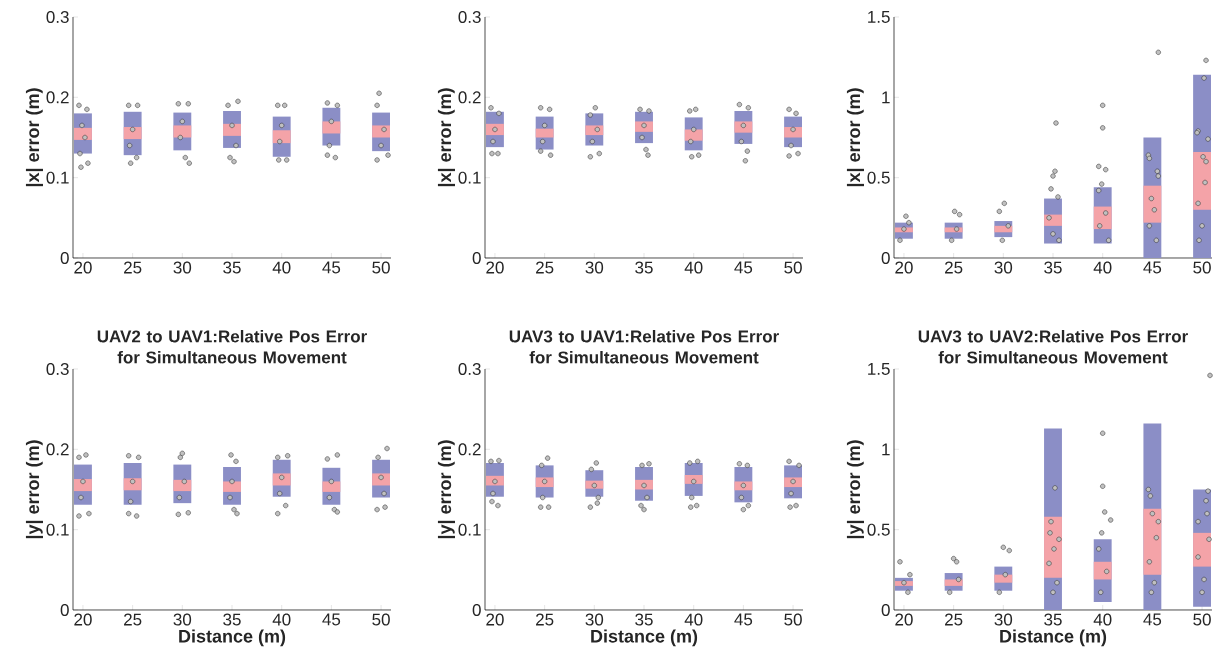 The image size is (1231, 669). Describe the element at coordinates (644, 346) in the screenshot. I see `chart-title: UAV3 to UAV1:Relative Pos Error for Simultaneous Movement` at that location.